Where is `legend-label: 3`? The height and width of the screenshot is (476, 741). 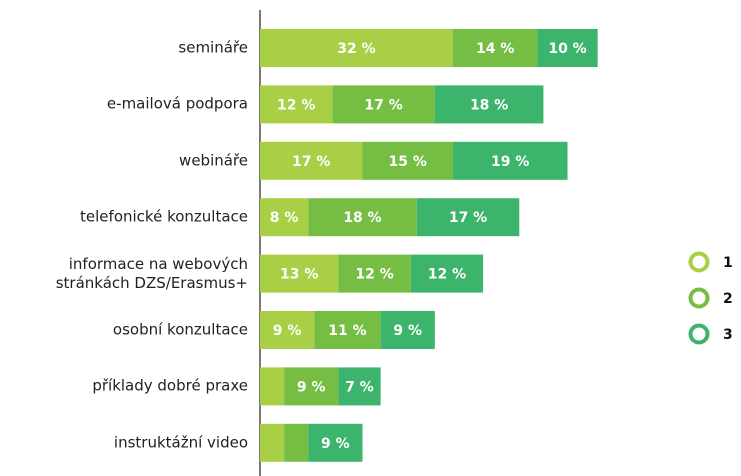 legend-label: 3 is located at coordinates (728, 335).